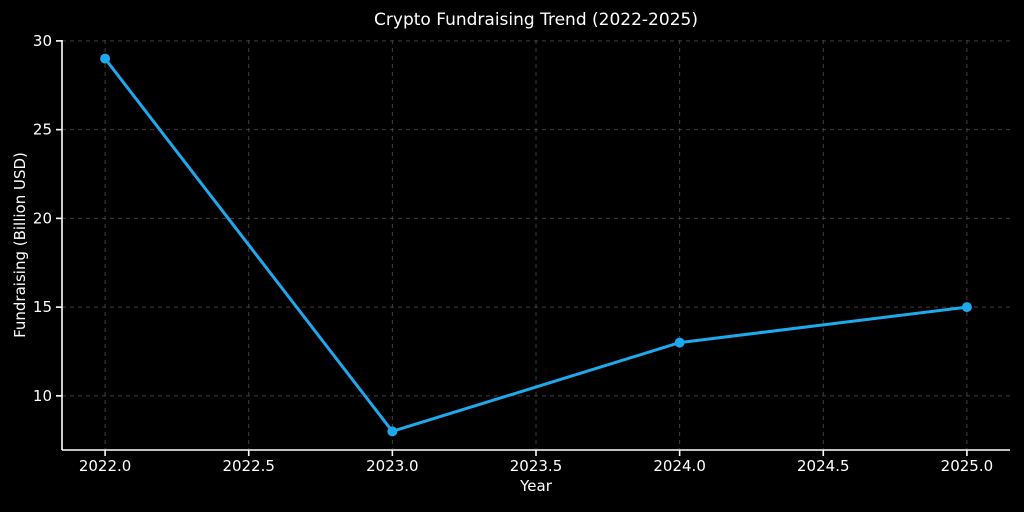 The width and height of the screenshot is (1024, 512). What do you see at coordinates (536, 466) in the screenshot?
I see `x-tick-label: 2023.5` at bounding box center [536, 466].